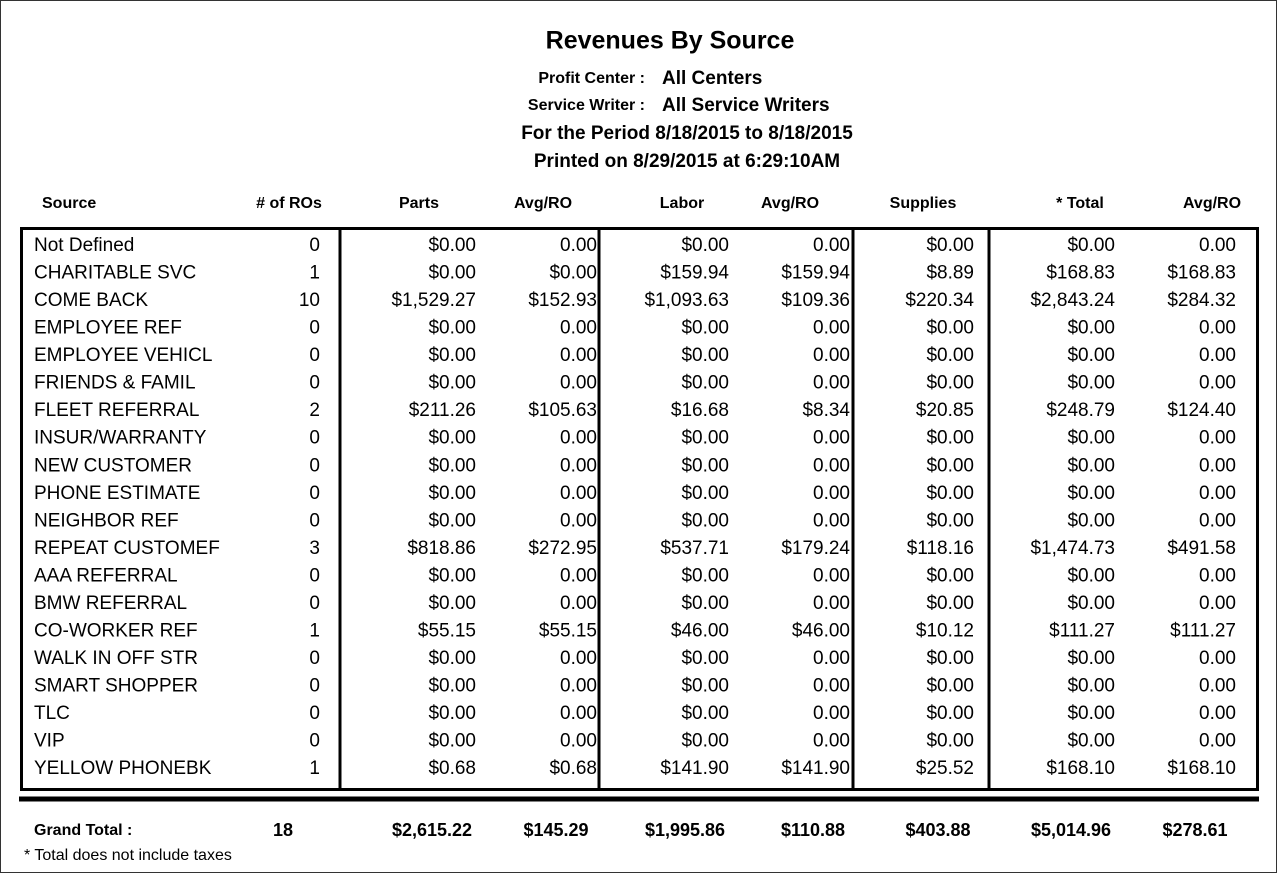  What do you see at coordinates (562, 548) in the screenshot?
I see `value-cell: $272.95` at bounding box center [562, 548].